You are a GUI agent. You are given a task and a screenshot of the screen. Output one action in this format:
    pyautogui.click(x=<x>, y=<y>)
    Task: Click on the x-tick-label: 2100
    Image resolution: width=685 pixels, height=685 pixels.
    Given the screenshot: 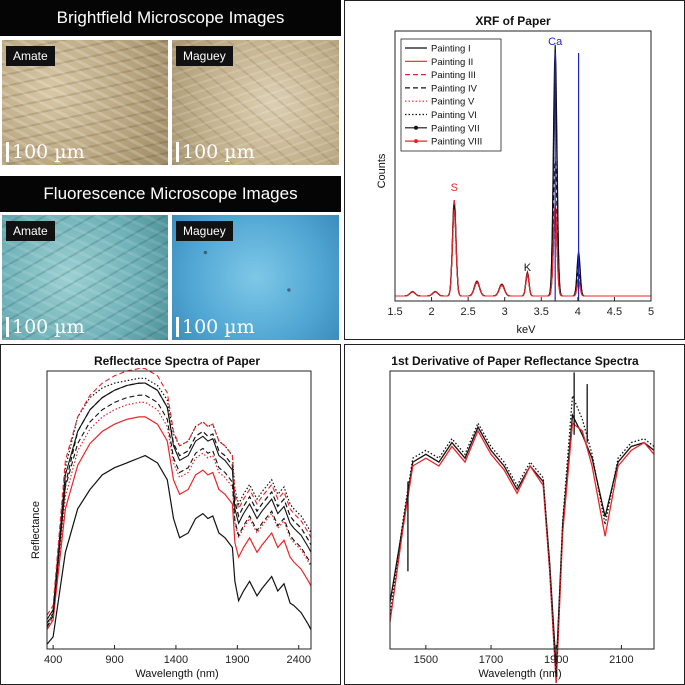 What is the action you would take?
    pyautogui.click(x=621, y=660)
    